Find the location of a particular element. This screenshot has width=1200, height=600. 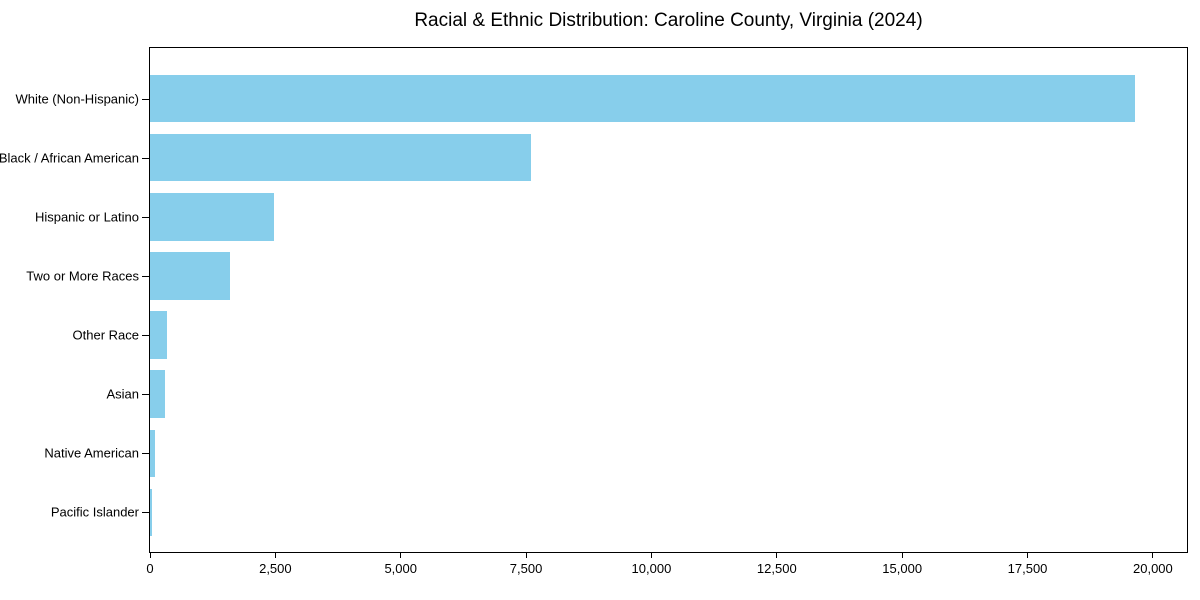

bar-row: Native American is located at coordinates (615, 453).